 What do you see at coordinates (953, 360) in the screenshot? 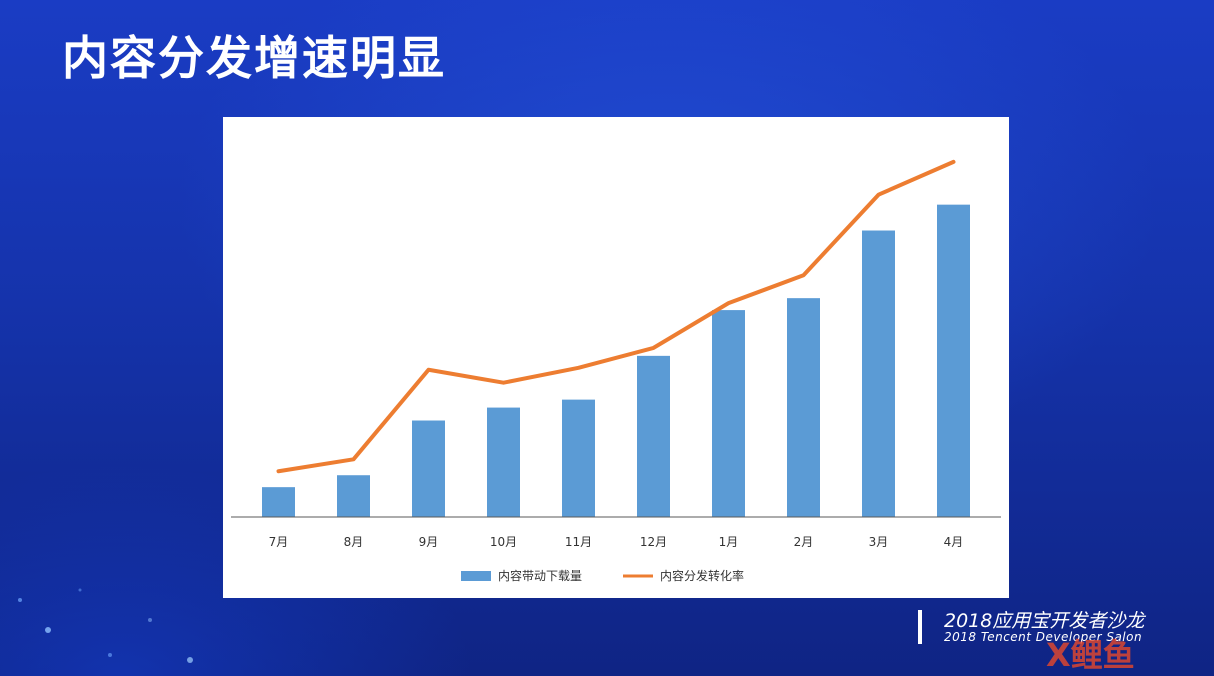
I see `bar-4月` at bounding box center [953, 360].